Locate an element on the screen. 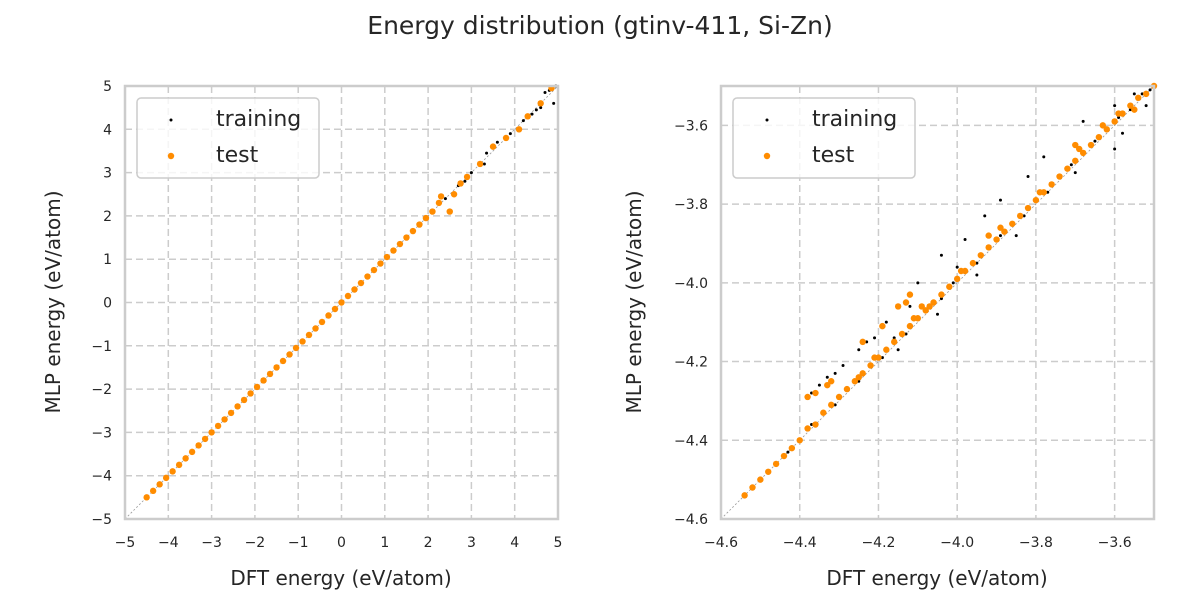 The image size is (1200, 604). y-tick-label: −3.6 is located at coordinates (691, 126).